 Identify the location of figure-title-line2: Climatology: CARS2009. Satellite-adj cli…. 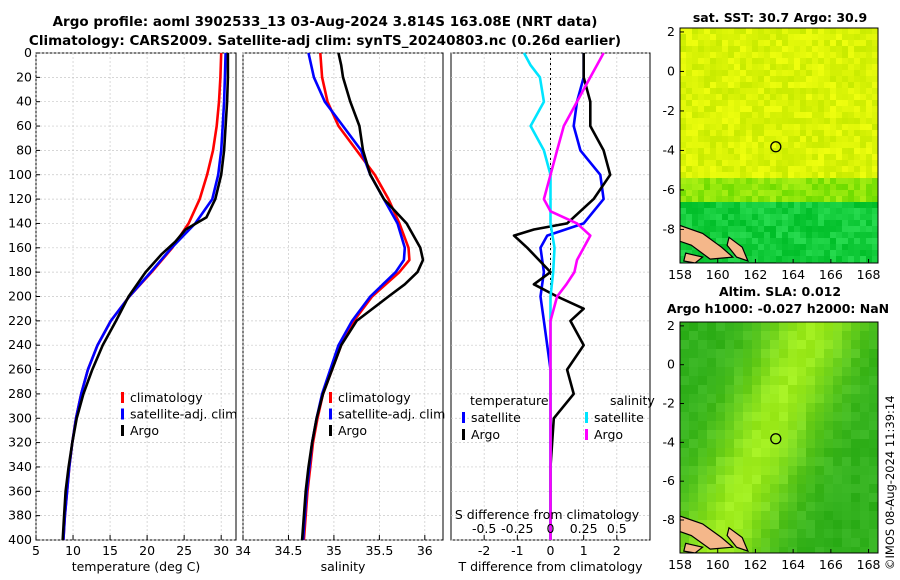
(325, 41).